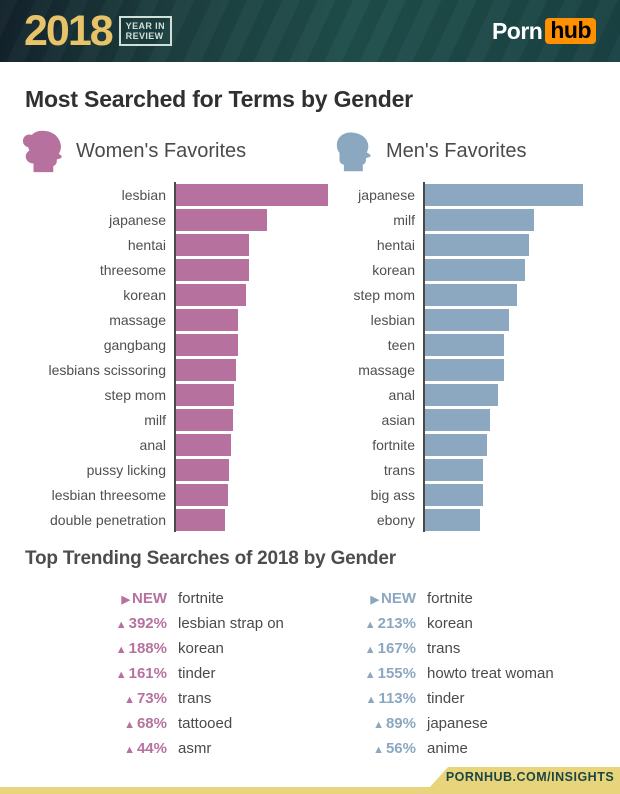 The image size is (620, 794). I want to click on trending-change-value: 44%, so click(151, 748).